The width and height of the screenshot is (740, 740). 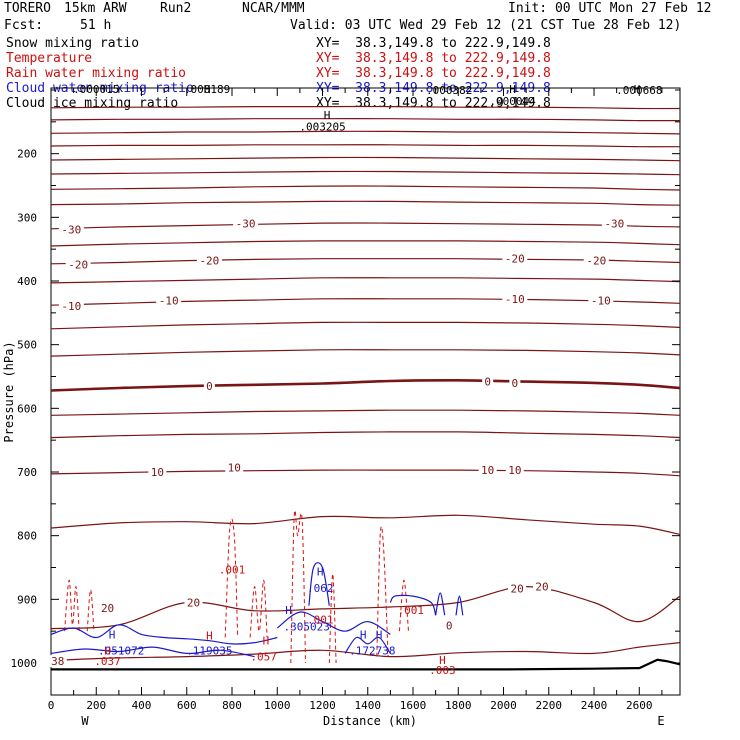 I want to click on y-tick-label: 200, so click(x=27, y=154).